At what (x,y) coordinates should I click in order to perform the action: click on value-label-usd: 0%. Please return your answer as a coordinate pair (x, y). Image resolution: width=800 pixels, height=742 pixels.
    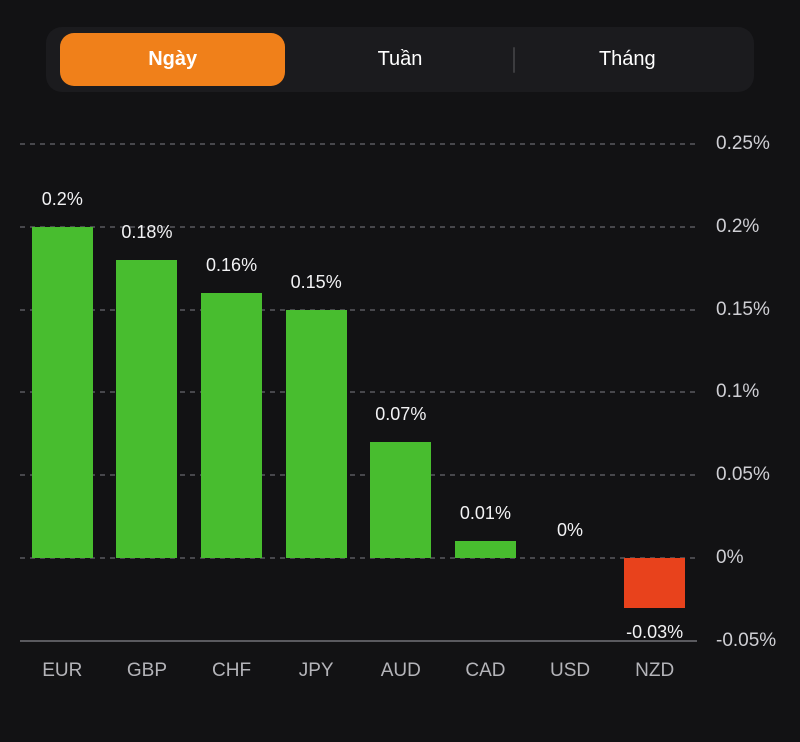
    Looking at the image, I should click on (570, 530).